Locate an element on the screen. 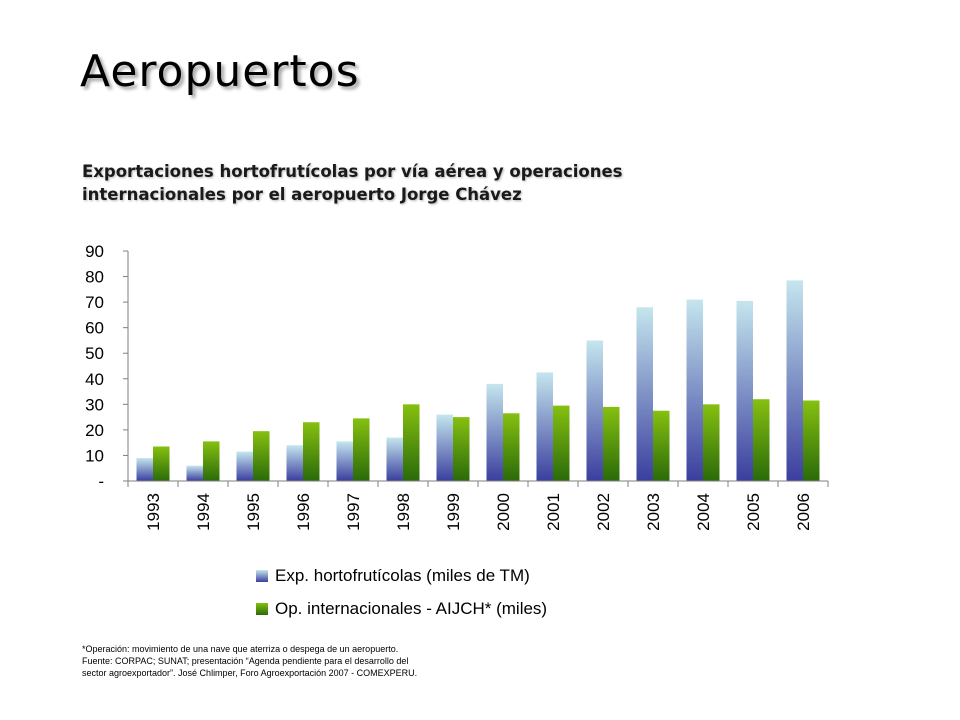 This screenshot has width=960, height=720. x-tick-label: 2003 is located at coordinates (653, 512).